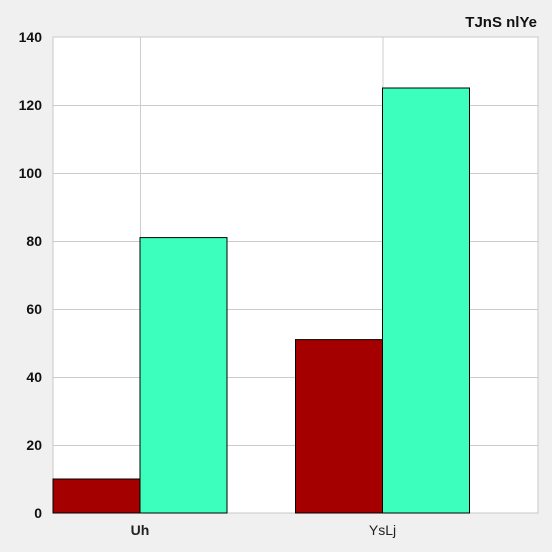 The width and height of the screenshot is (552, 552). I want to click on chart-title: TJnS nlYe, so click(501, 22).